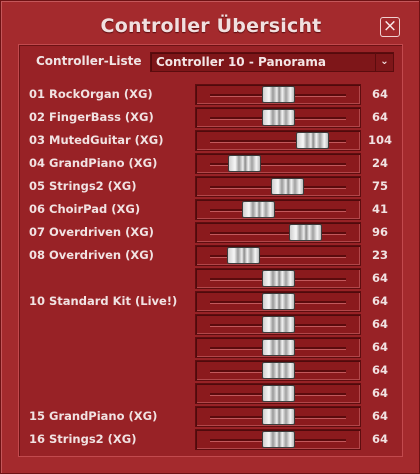 The height and width of the screenshot is (474, 420). What do you see at coordinates (379, 232) in the screenshot?
I see `channel-value: 96` at bounding box center [379, 232].